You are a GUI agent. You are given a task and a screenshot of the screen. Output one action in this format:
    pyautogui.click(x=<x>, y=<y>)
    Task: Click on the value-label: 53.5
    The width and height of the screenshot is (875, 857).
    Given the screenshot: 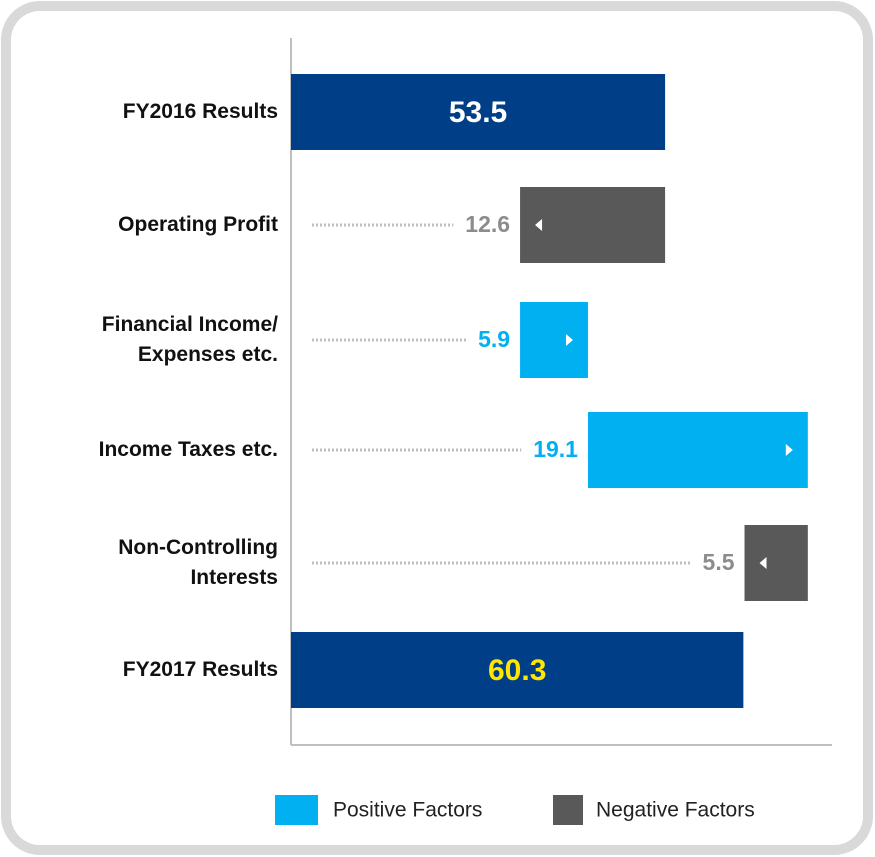 What is the action you would take?
    pyautogui.click(x=478, y=112)
    